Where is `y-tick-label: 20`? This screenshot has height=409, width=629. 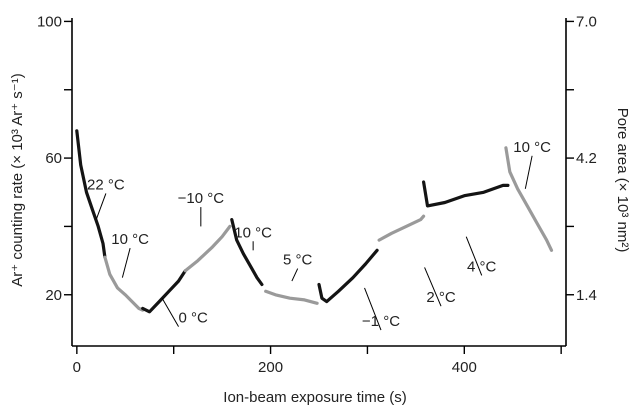
y-tick-label: 20 is located at coordinates (53, 295).